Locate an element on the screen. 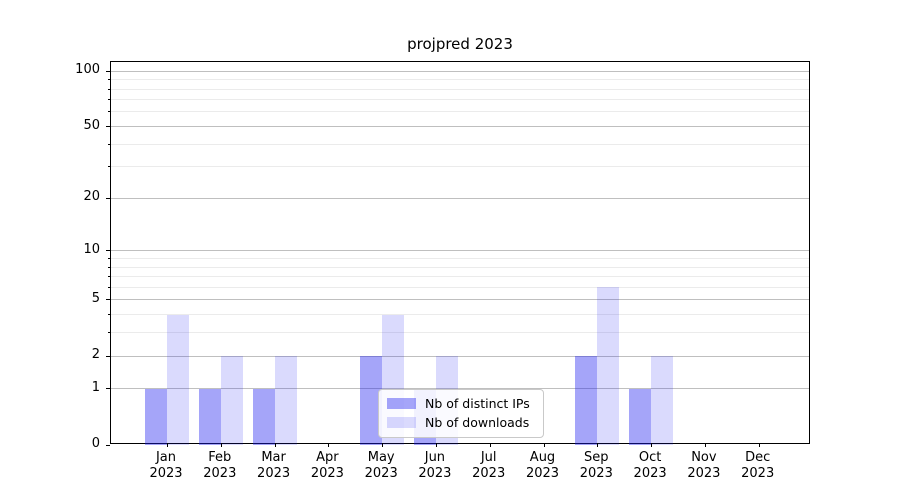 This screenshot has height=500, width=900. x-tick-mar is located at coordinates (275, 445).